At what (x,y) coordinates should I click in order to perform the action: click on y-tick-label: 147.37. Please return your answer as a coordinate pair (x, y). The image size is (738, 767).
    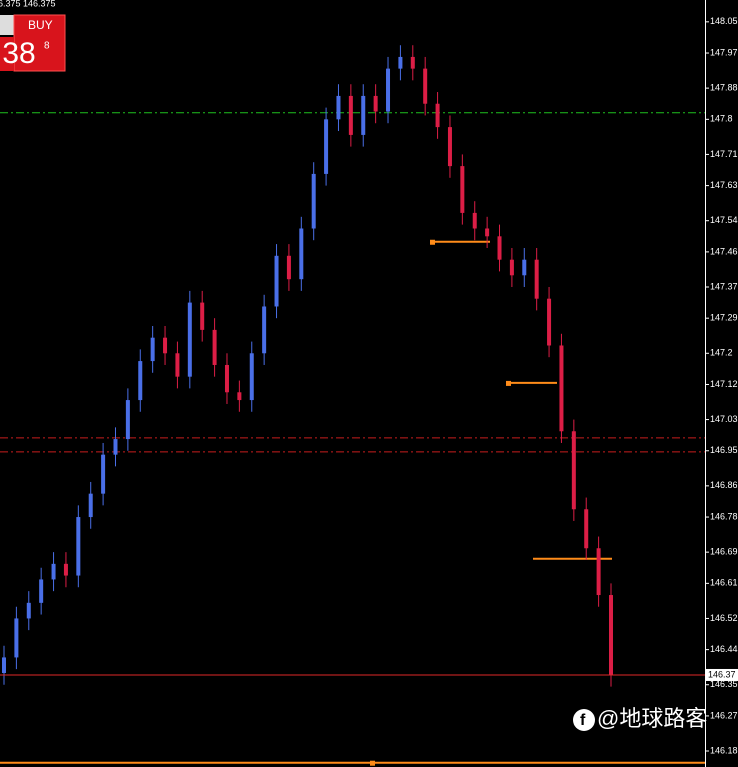
    Looking at the image, I should click on (724, 286).